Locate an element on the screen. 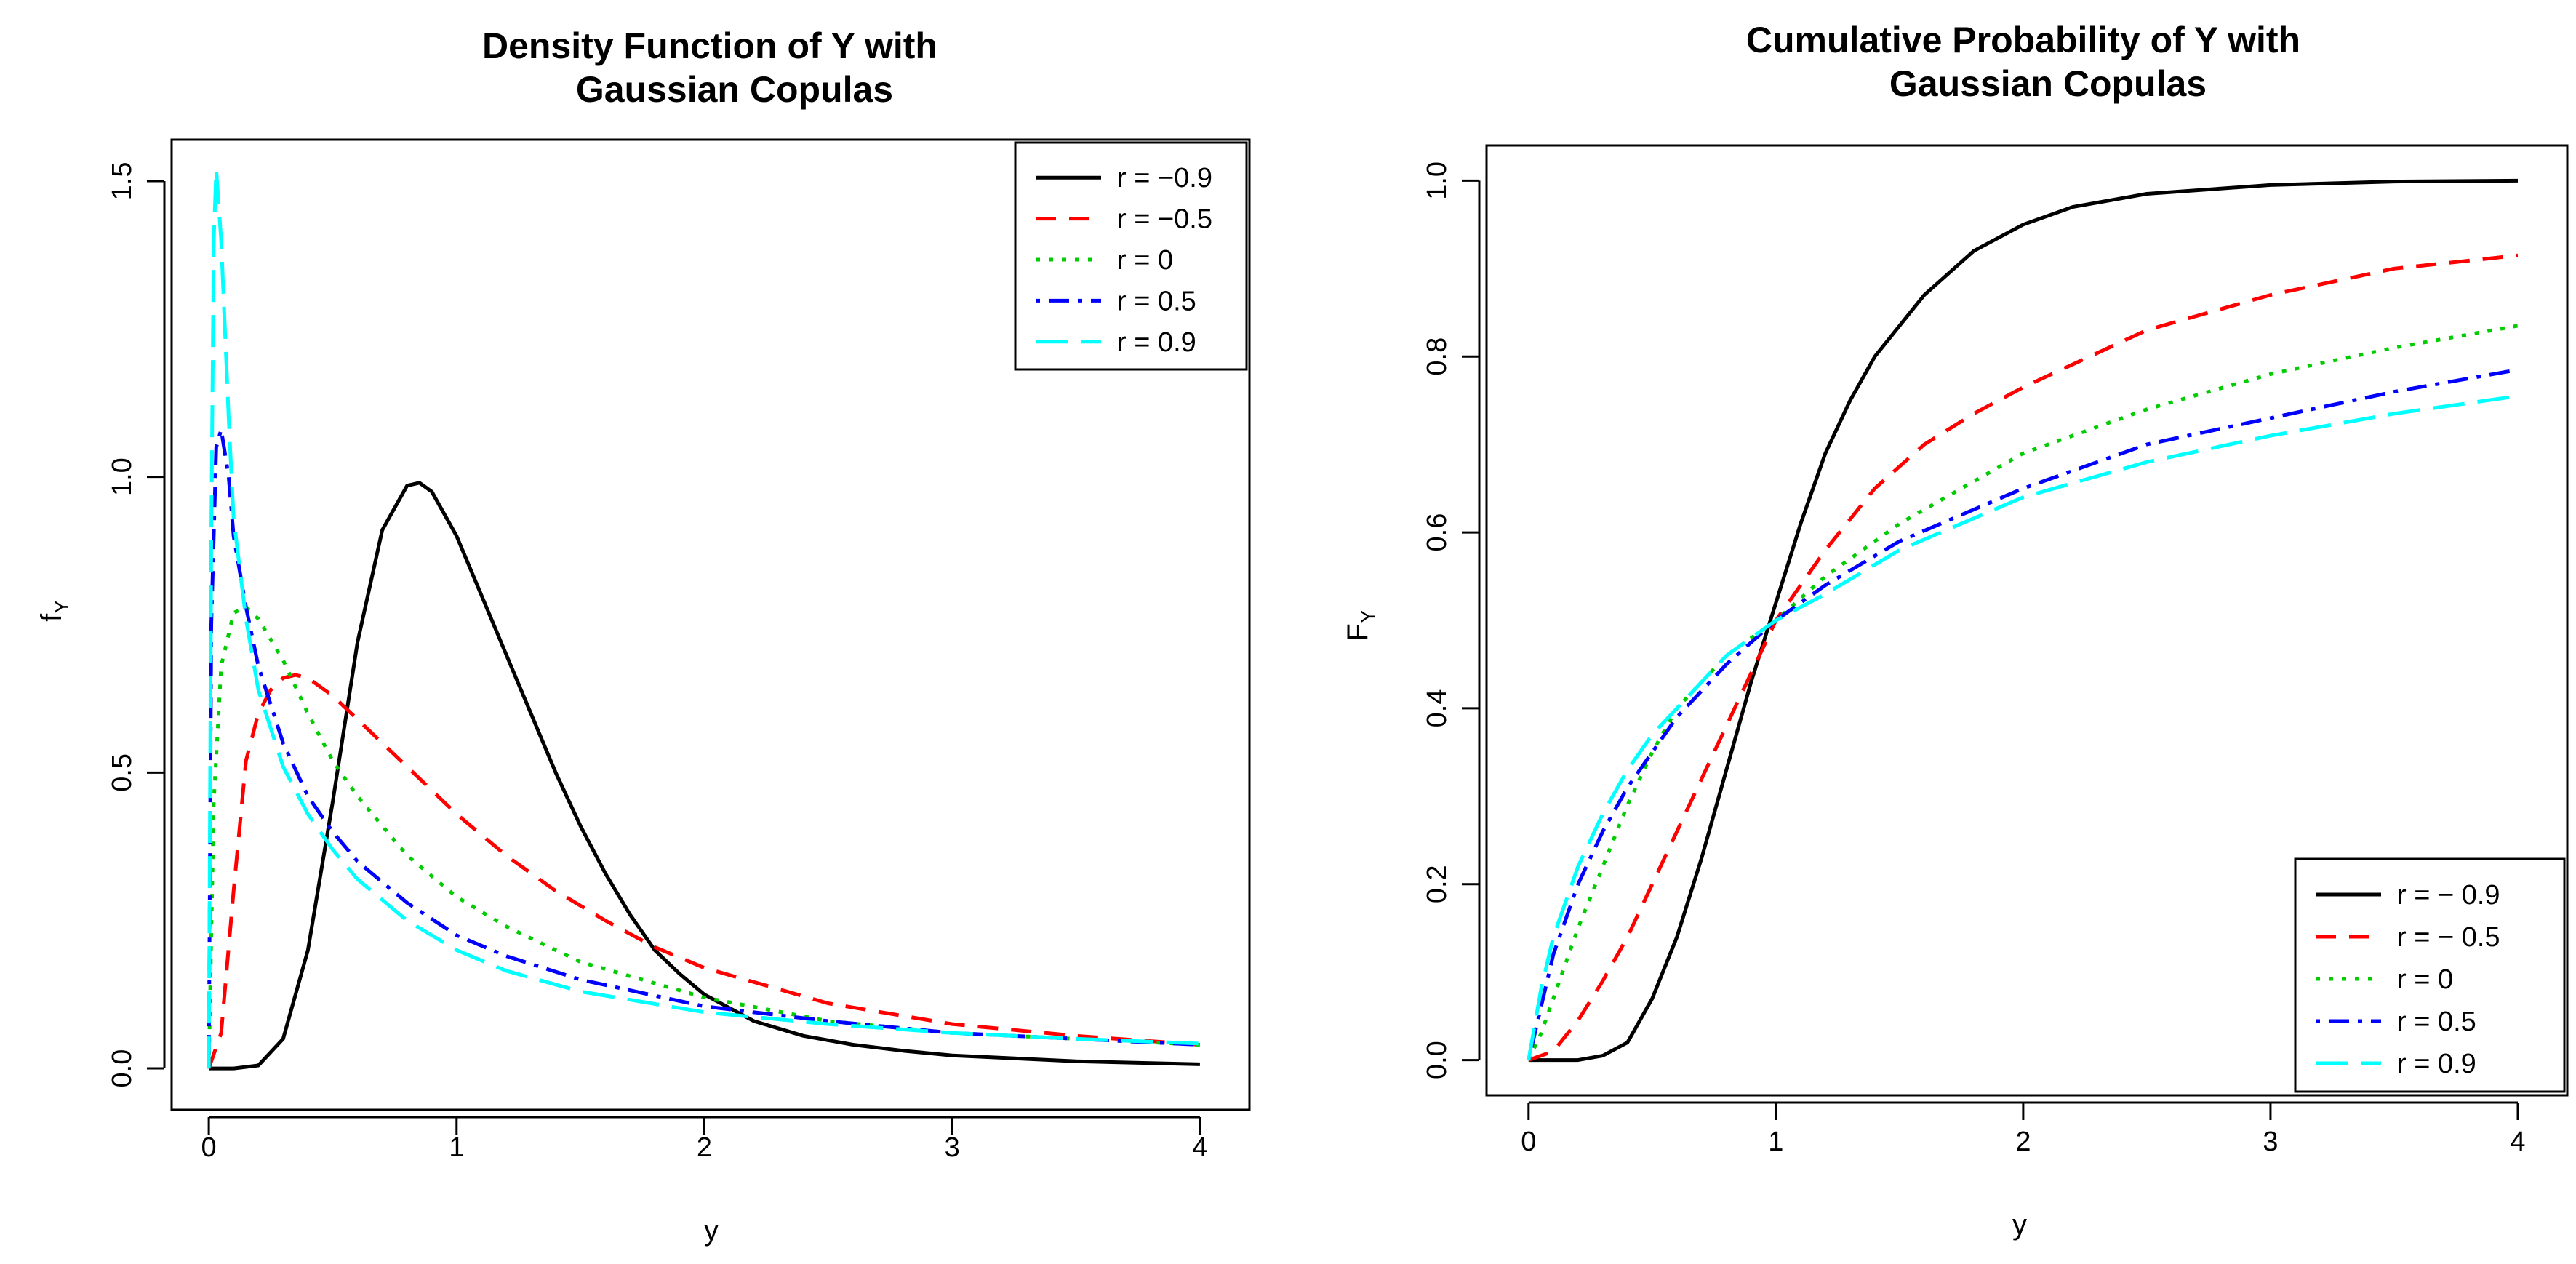 Image resolution: width=2576 pixels, height=1264 pixels. y-axis-label: fY is located at coordinates (54, 611).